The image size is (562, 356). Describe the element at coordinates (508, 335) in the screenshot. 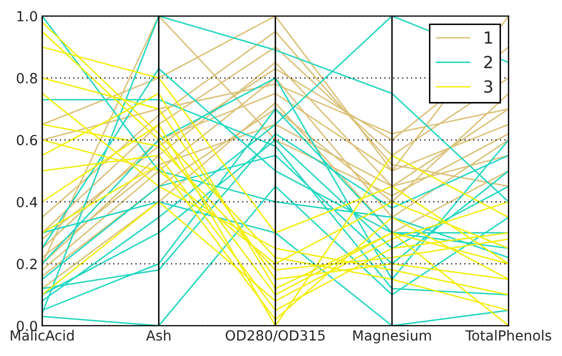

I see `x-tick-label: TotalPhenols` at that location.